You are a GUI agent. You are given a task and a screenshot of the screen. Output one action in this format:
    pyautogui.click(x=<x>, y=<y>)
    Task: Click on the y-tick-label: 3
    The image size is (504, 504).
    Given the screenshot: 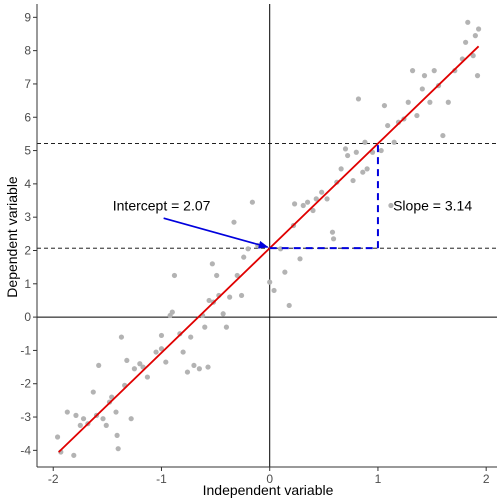 What is the action you would take?
    pyautogui.click(x=27, y=217)
    